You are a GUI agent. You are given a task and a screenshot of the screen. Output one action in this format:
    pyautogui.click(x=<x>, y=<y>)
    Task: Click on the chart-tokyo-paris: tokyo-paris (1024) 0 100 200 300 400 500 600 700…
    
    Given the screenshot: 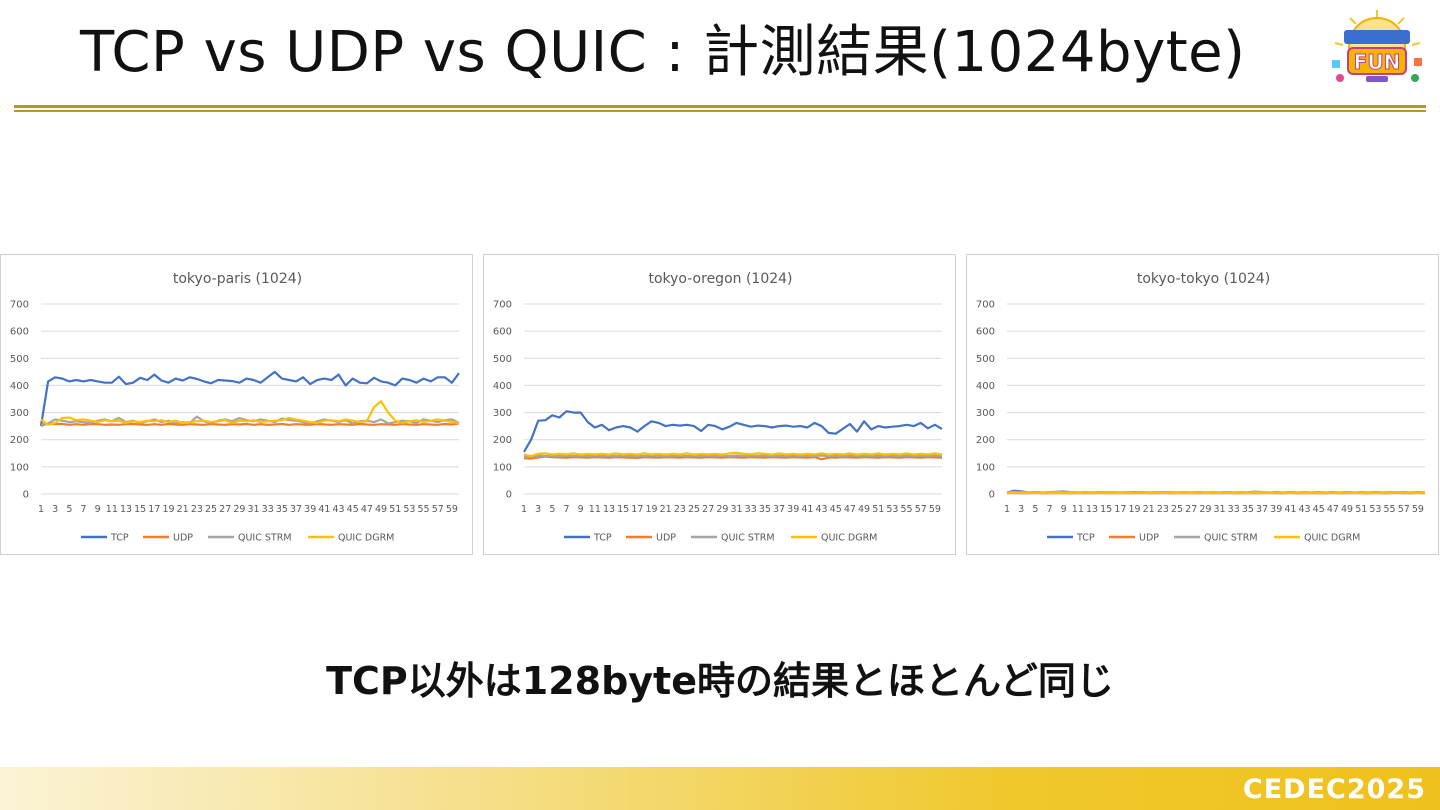 What is the action you would take?
    pyautogui.click(x=235, y=407)
    